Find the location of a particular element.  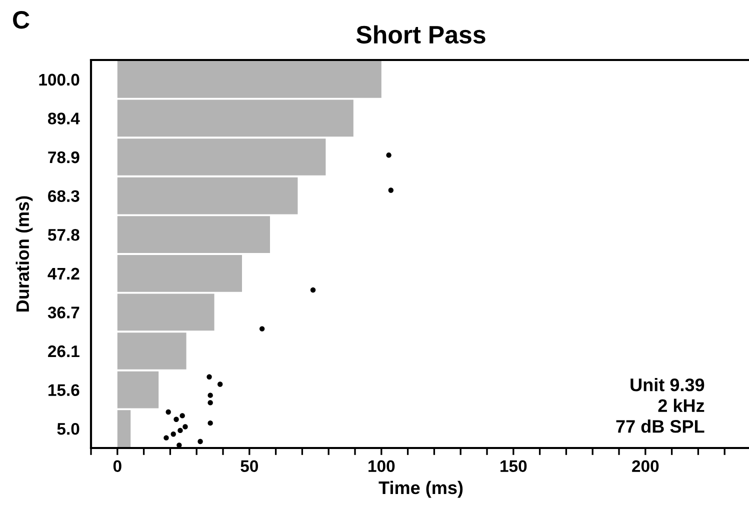

x-tick-label: 150 is located at coordinates (513, 466).